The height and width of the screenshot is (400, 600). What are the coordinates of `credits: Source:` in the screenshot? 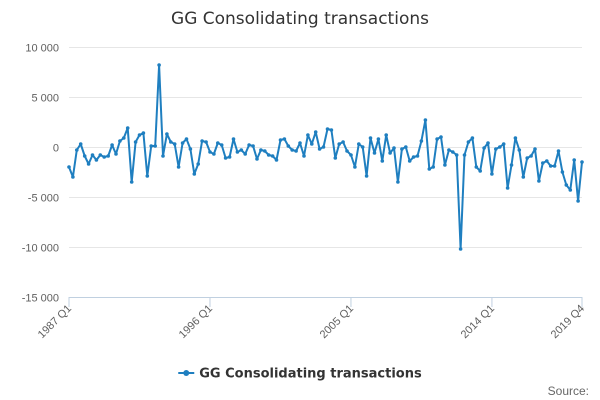 It's located at (568, 391).